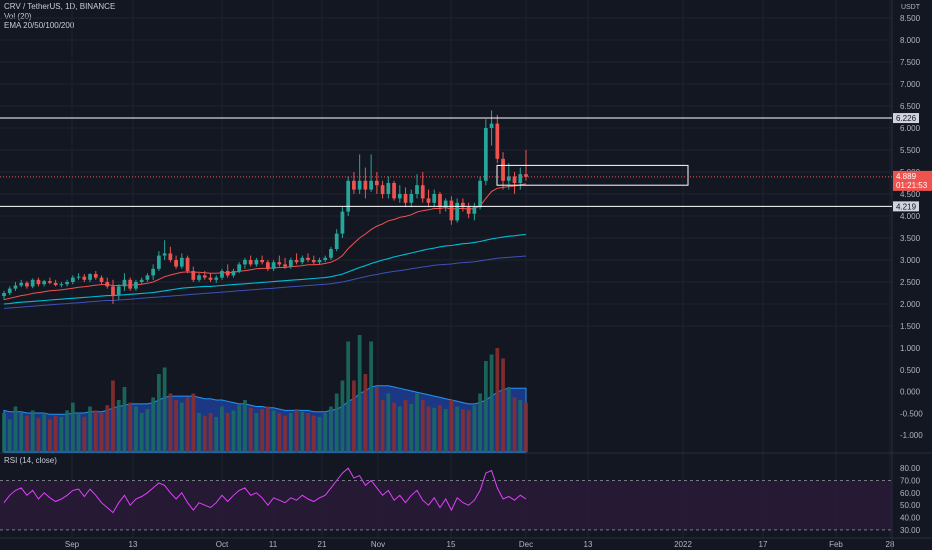 The height and width of the screenshot is (550, 932). What do you see at coordinates (906, 118) in the screenshot?
I see `level-price-tag-text: 6.226` at bounding box center [906, 118].